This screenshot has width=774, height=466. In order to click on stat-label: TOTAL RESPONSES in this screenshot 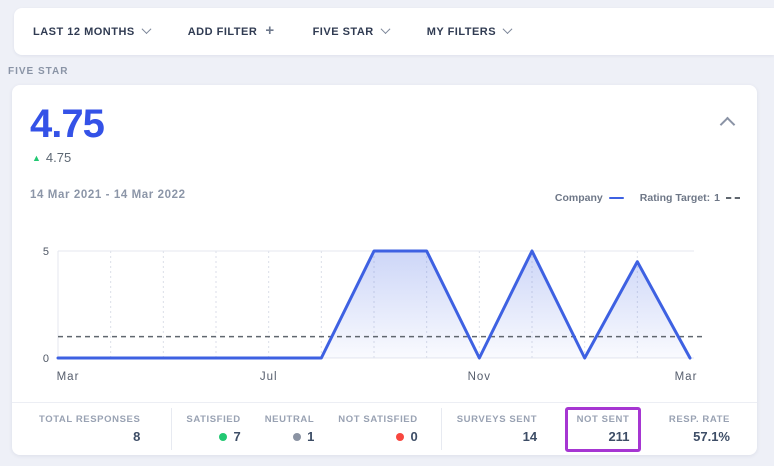, I will do `click(90, 419)`.